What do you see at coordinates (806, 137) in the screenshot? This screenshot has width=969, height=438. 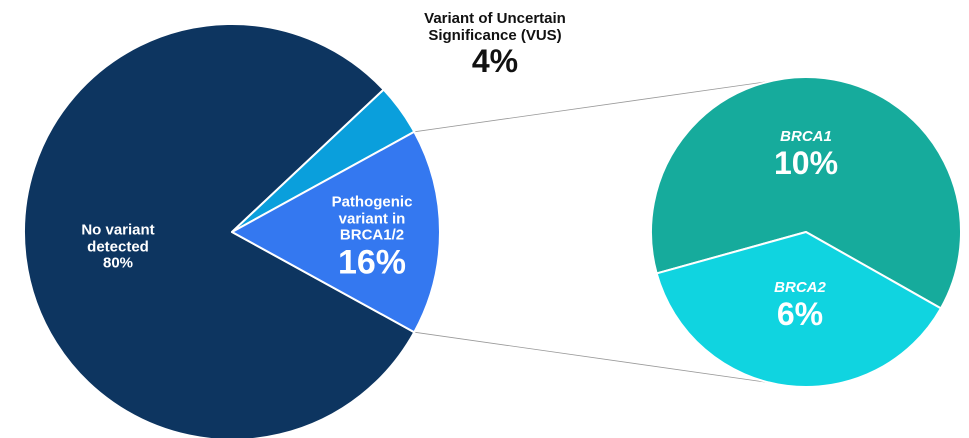 I see `slice-name: BRCA1` at bounding box center [806, 137].